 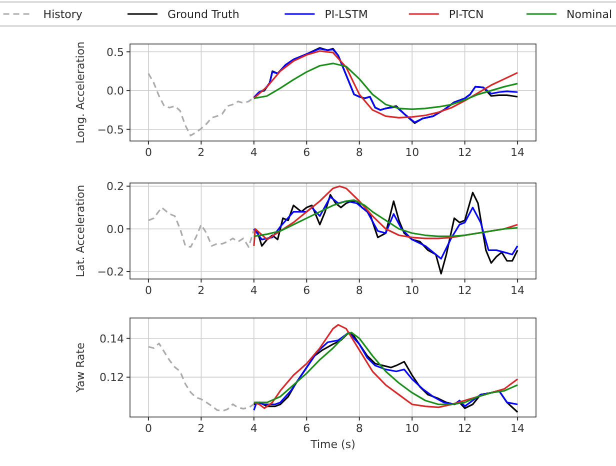 I want to click on legend-label: PI-LSTM, so click(x=346, y=14).